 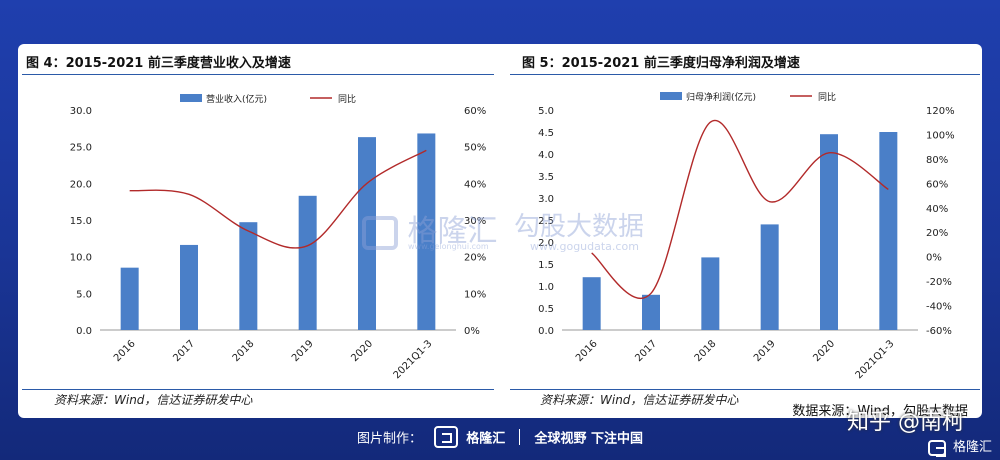 I want to click on y-left-tick-label: 15.0, so click(x=81, y=221).